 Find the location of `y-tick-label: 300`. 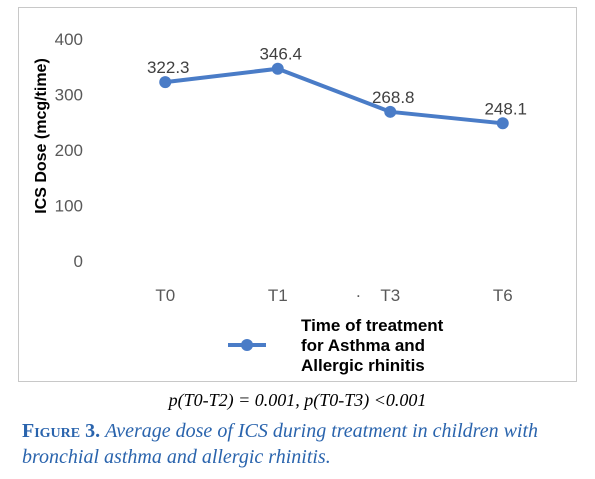

y-tick-label: 300 is located at coordinates (69, 95).